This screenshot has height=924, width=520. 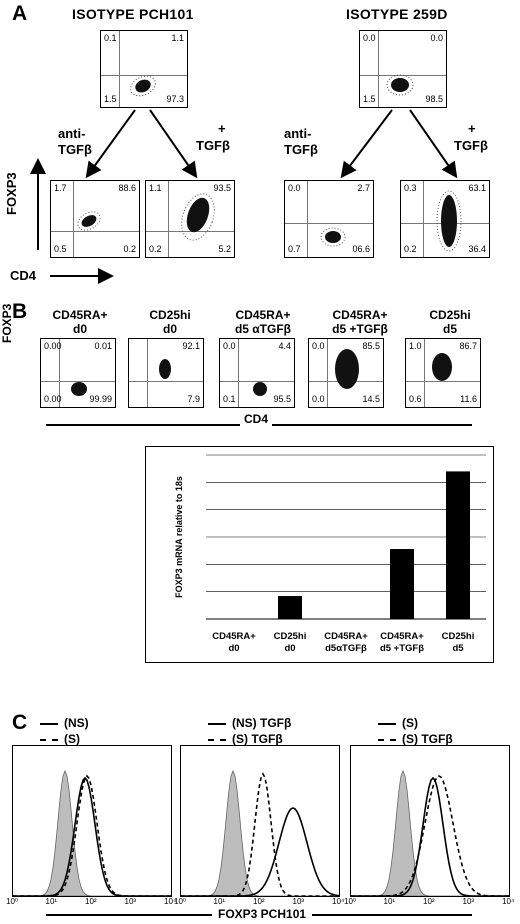 I want to click on cd4-foxp3-plot-1: 0.00 0.01 0.00 99.99, so click(x=78, y=373).